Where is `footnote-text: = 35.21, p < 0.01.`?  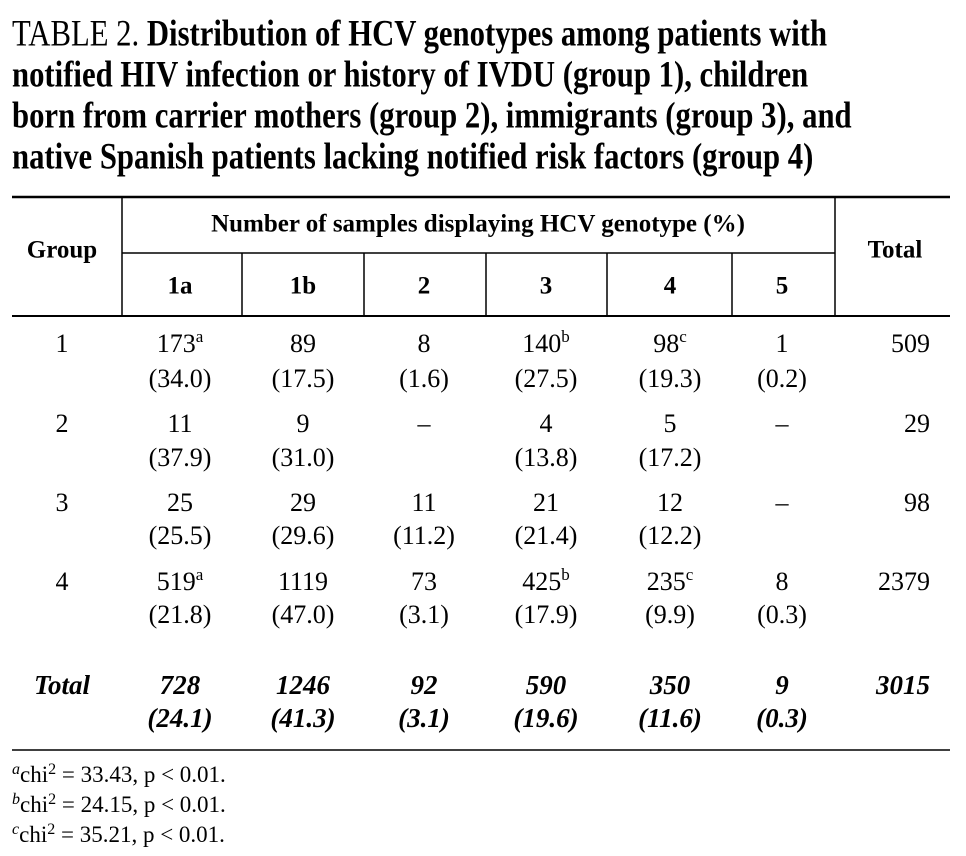 footnote-text: = 35.21, p < 0.01. is located at coordinates (140, 834).